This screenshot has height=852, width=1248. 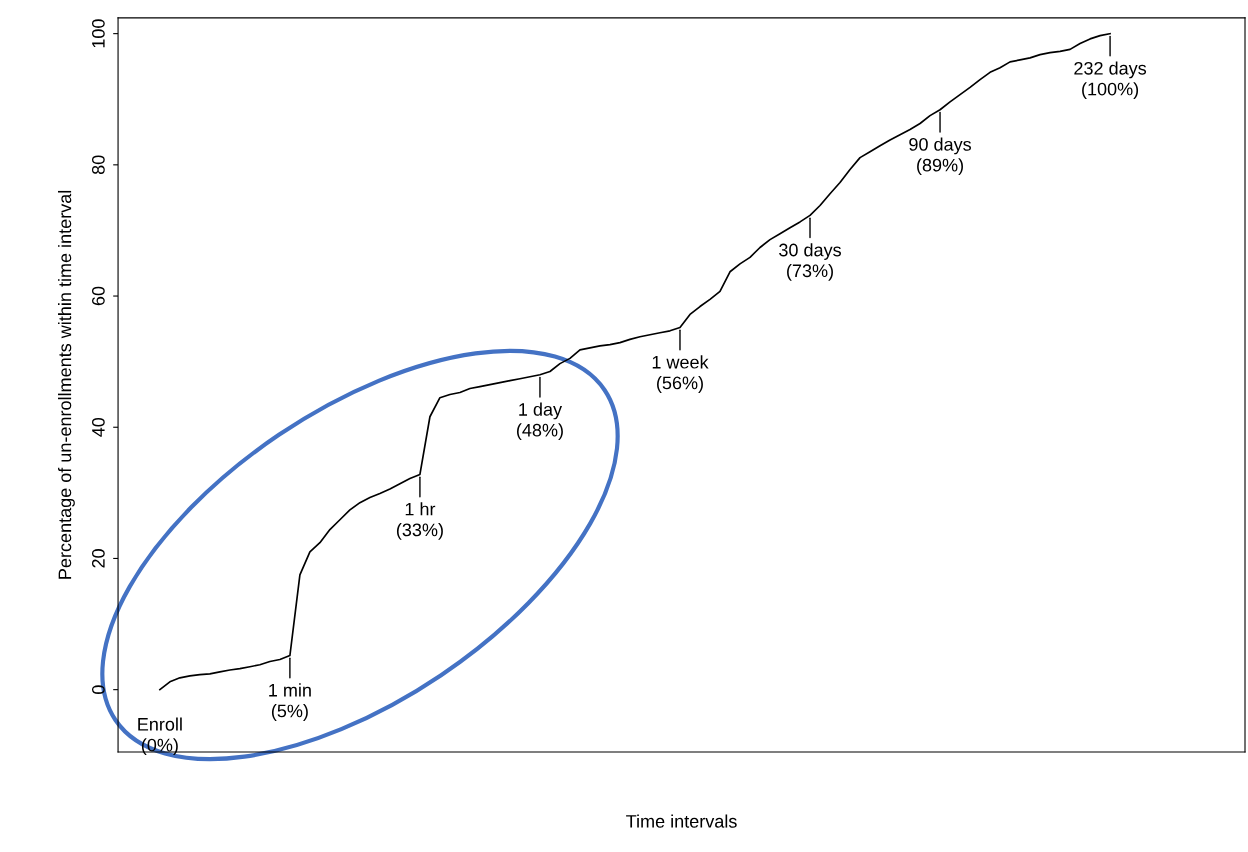 I want to click on y-tick-label: 20, so click(x=98, y=558).